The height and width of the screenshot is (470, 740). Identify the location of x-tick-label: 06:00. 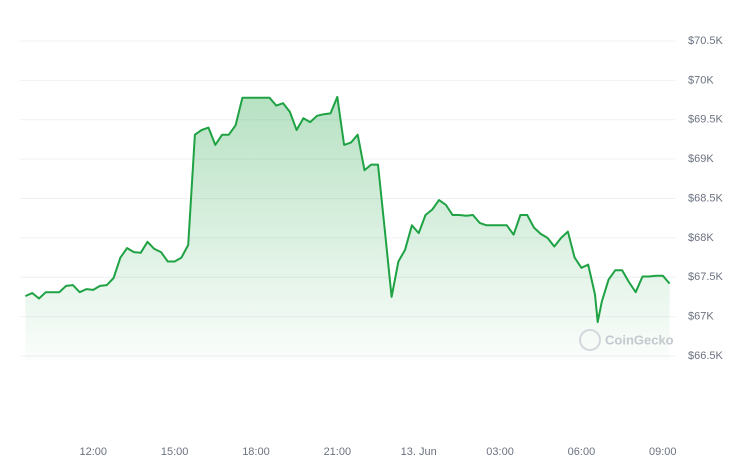
(582, 452).